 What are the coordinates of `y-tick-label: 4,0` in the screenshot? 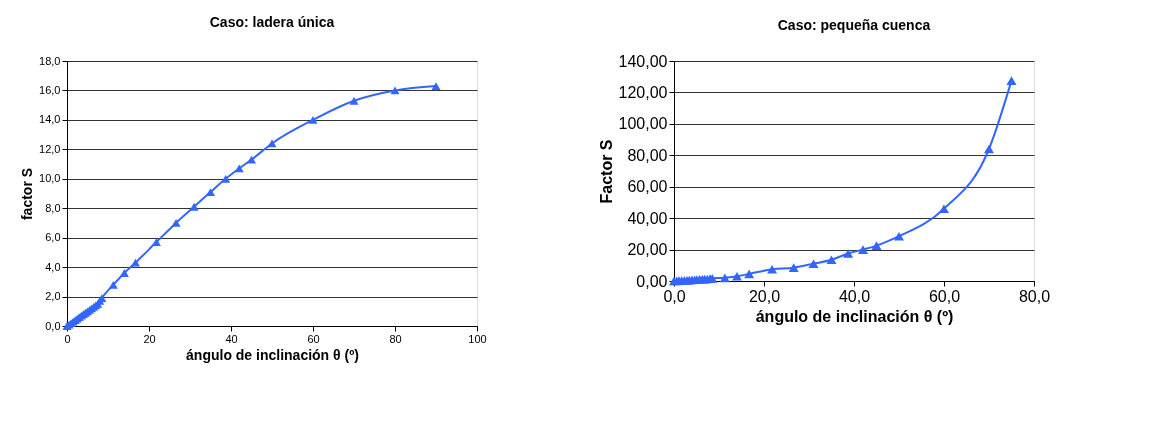 It's located at (53, 266).